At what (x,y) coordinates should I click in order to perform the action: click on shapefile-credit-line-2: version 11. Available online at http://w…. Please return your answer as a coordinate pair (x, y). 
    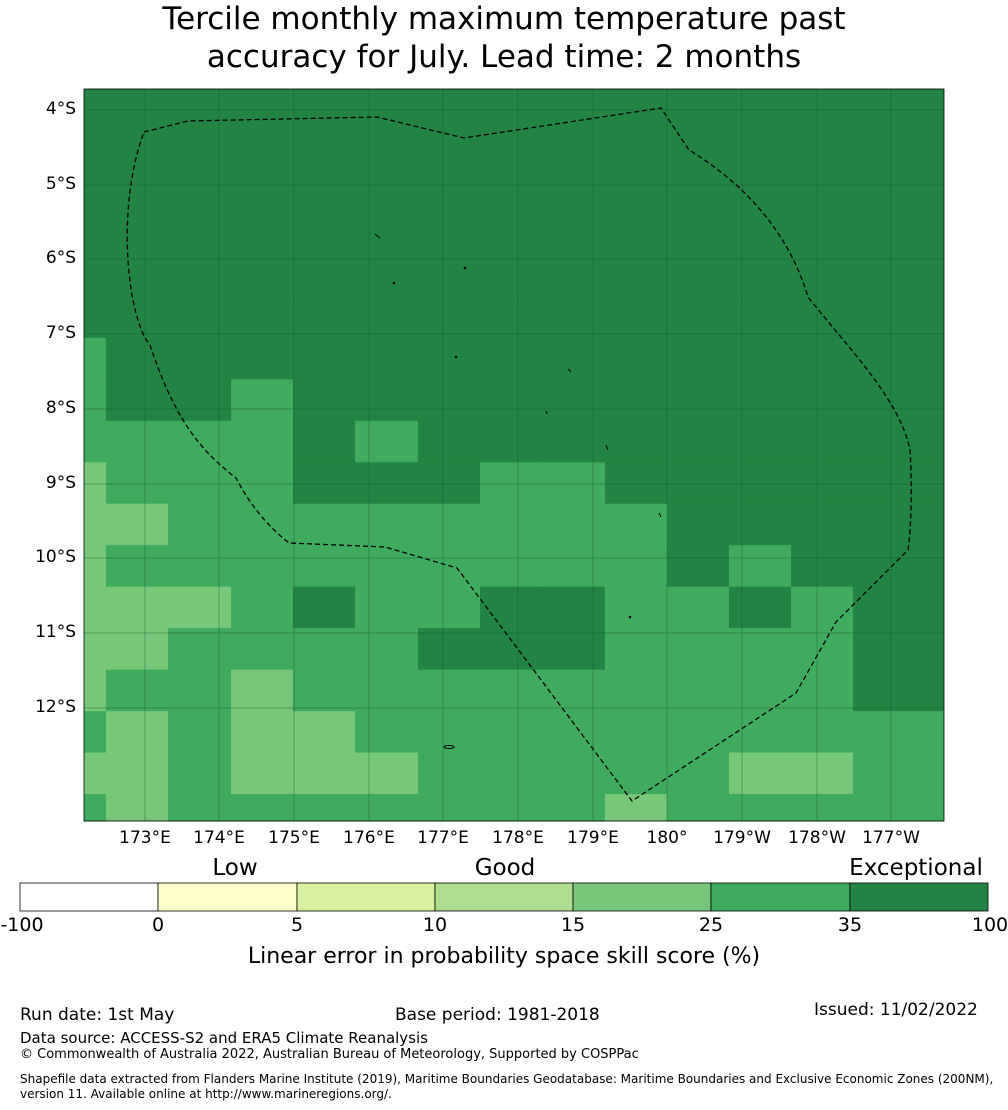
    Looking at the image, I should click on (206, 1094).